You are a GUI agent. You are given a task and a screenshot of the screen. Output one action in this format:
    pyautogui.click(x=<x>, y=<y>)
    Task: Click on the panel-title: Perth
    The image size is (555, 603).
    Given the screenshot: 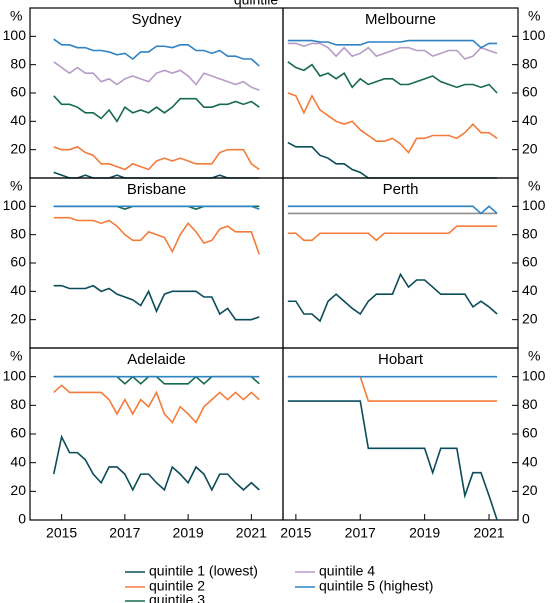 What is the action you would take?
    pyautogui.click(x=401, y=189)
    